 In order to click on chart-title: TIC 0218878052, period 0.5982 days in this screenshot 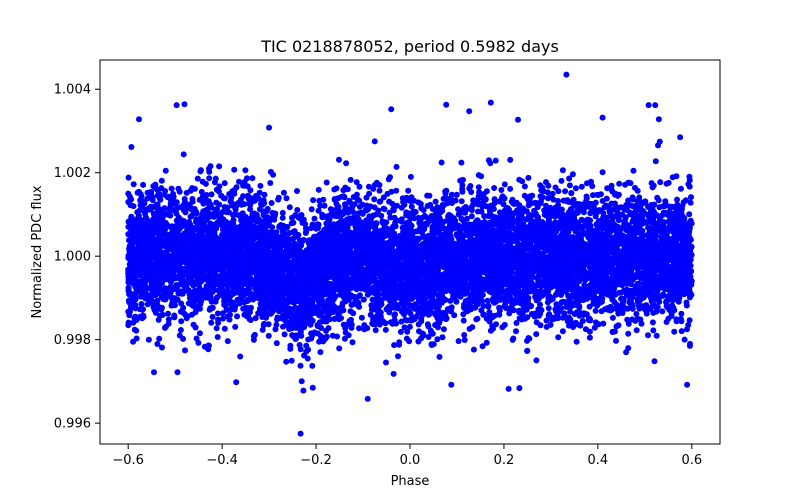, I will do `click(409, 46)`.